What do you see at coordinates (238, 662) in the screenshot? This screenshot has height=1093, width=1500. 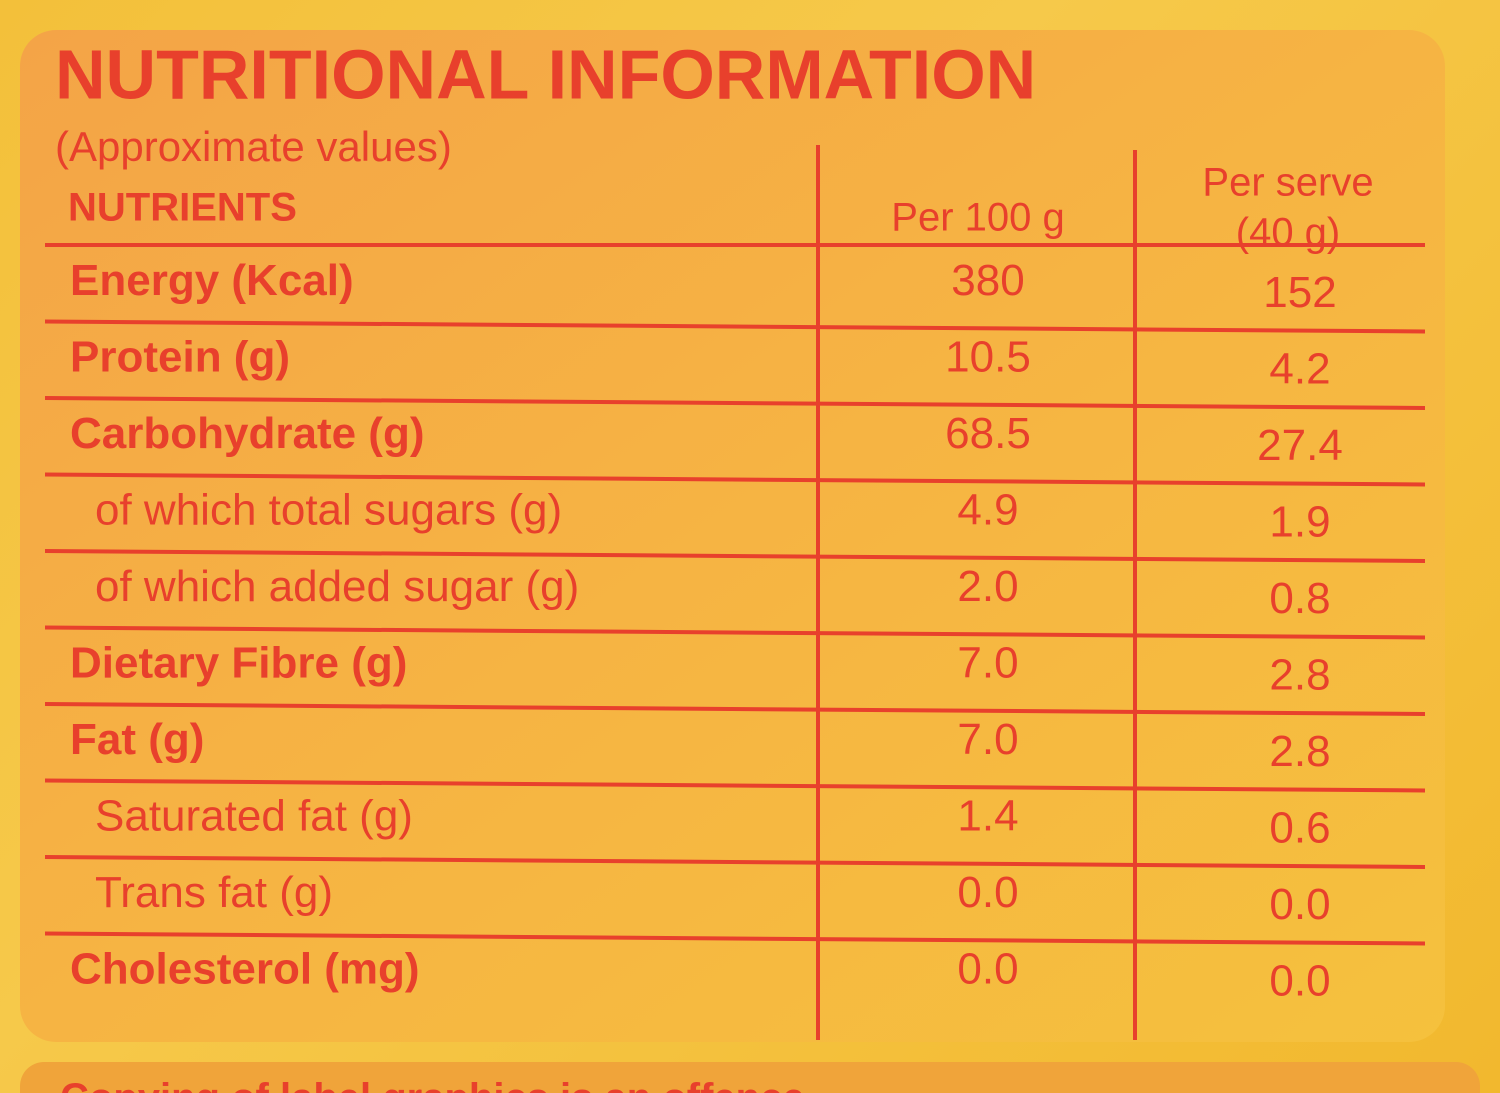 I see `nutrient-label: Dietary Fibre (g)` at bounding box center [238, 662].